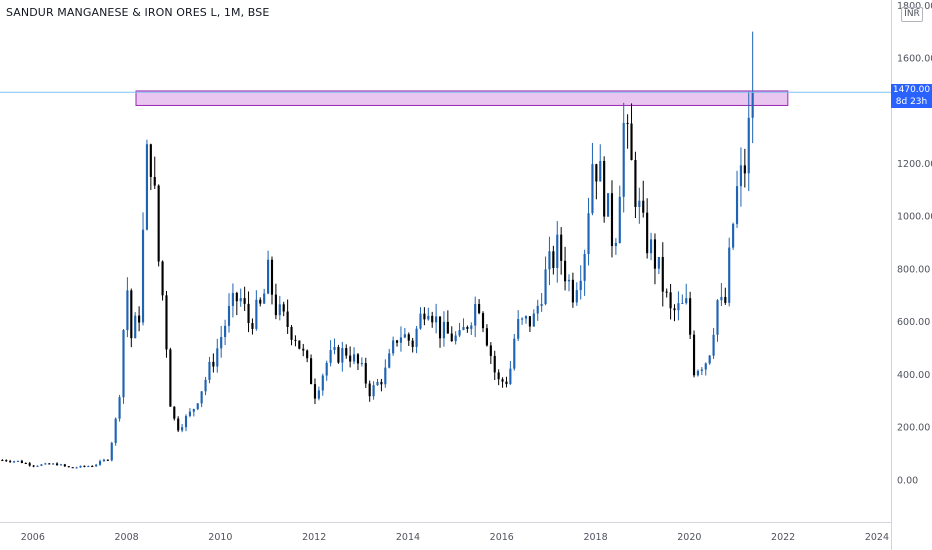 Image resolution: width=932 pixels, height=550 pixels. Describe the element at coordinates (912, 14) in the screenshot. I see `currency-badge: INR` at that location.